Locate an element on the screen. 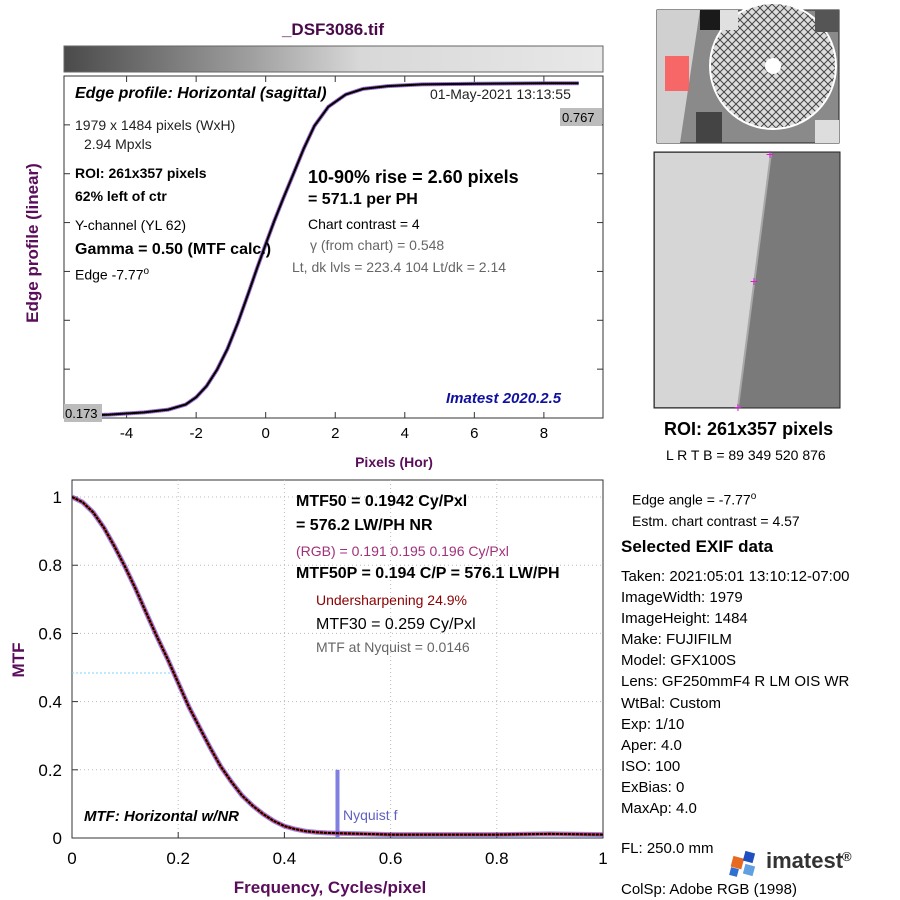 This screenshot has width=900, height=900. version-label: Imatest 2020.2.5 is located at coordinates (504, 398).